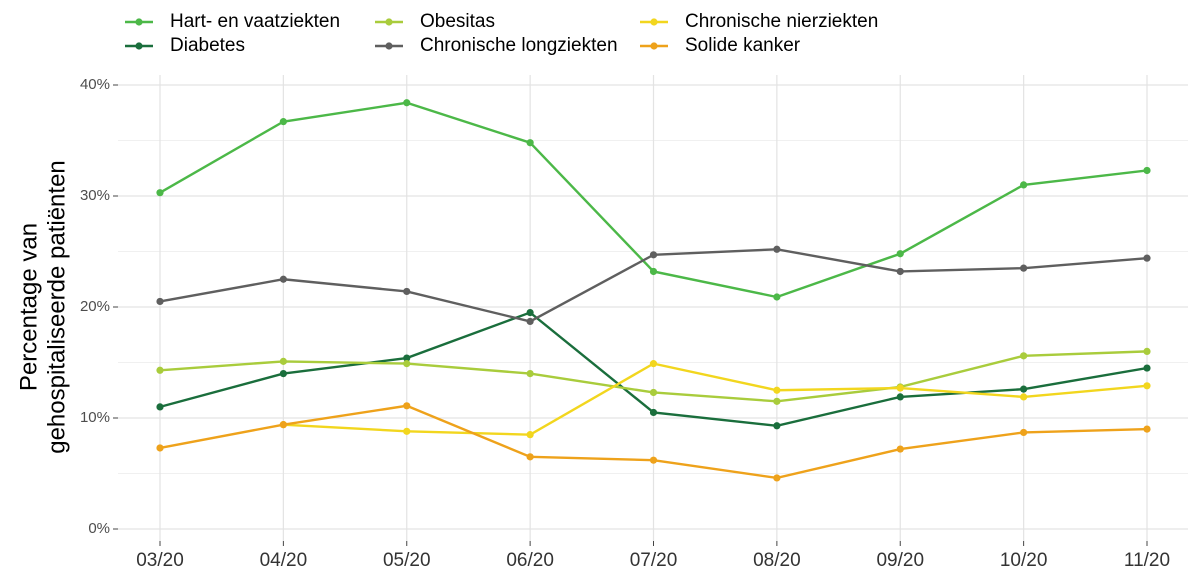  What do you see at coordinates (457, 21) in the screenshot?
I see `legend-label: Obesitas` at bounding box center [457, 21].